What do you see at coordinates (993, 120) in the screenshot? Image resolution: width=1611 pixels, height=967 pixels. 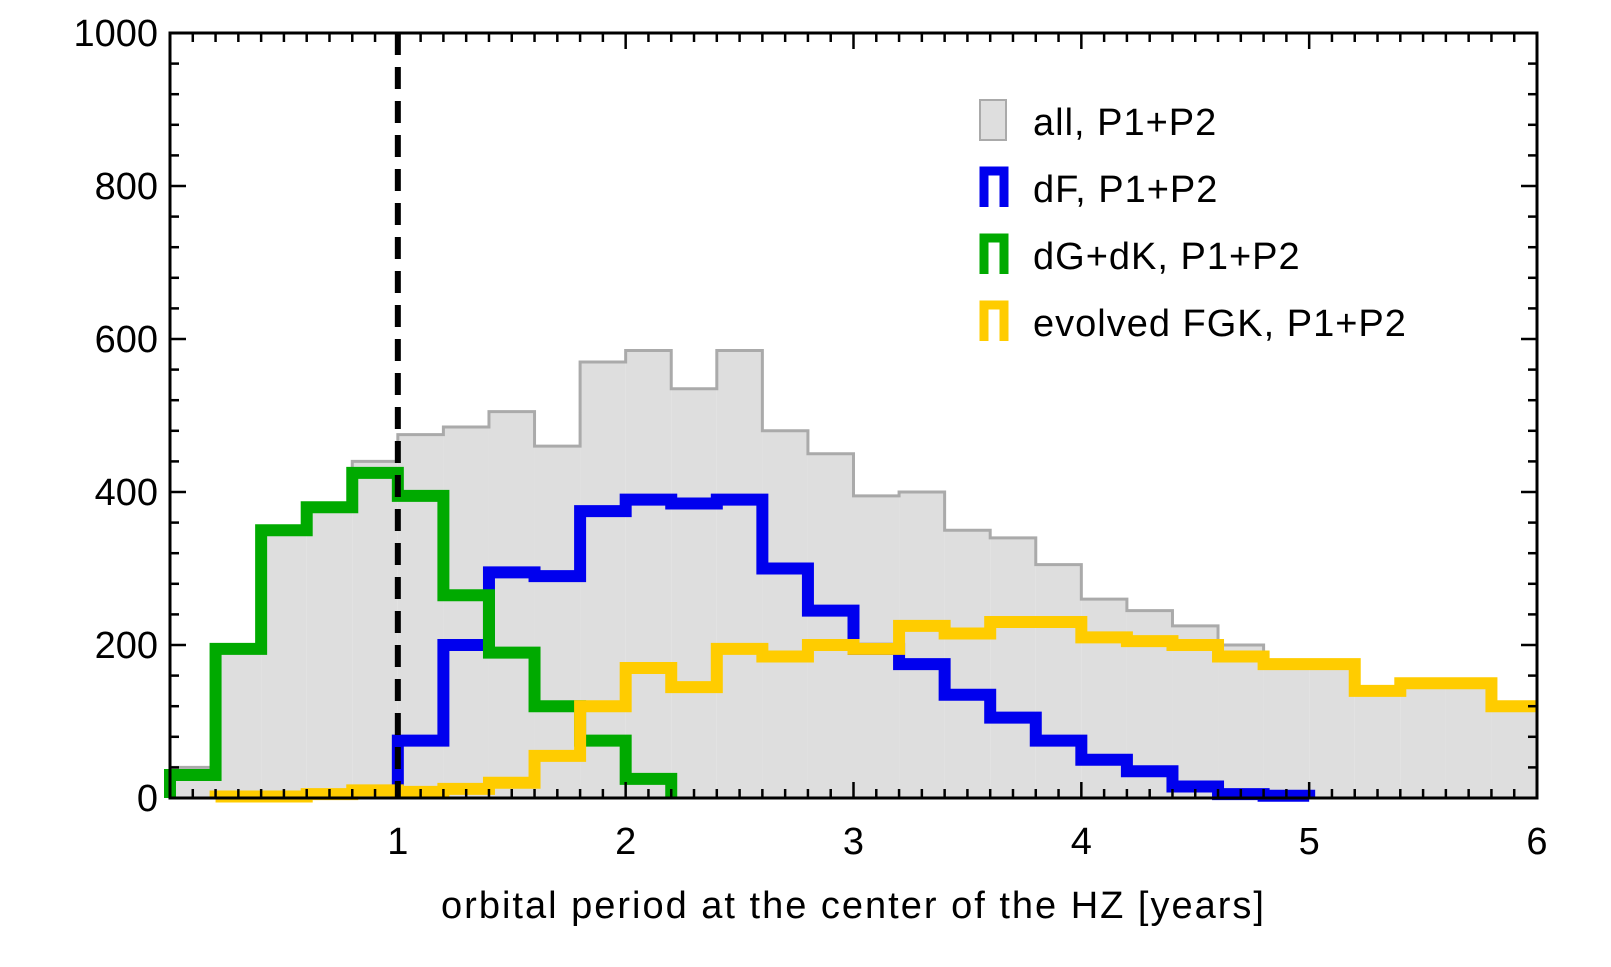 I see `legend-swatch-all-p1-p2` at bounding box center [993, 120].